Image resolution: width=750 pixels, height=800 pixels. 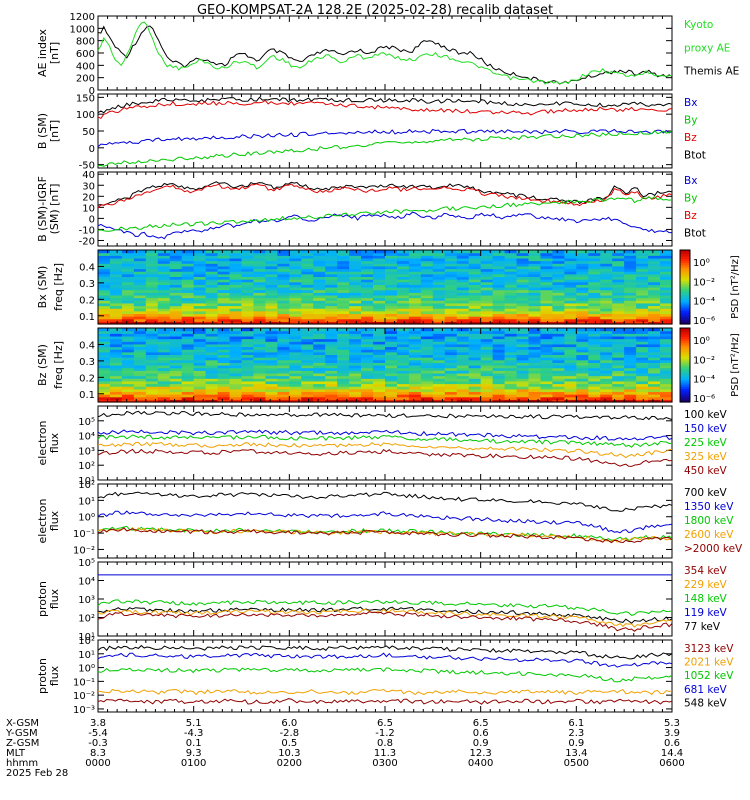 I want to click on panel-2-ytick-label: 40, so click(x=88, y=175).